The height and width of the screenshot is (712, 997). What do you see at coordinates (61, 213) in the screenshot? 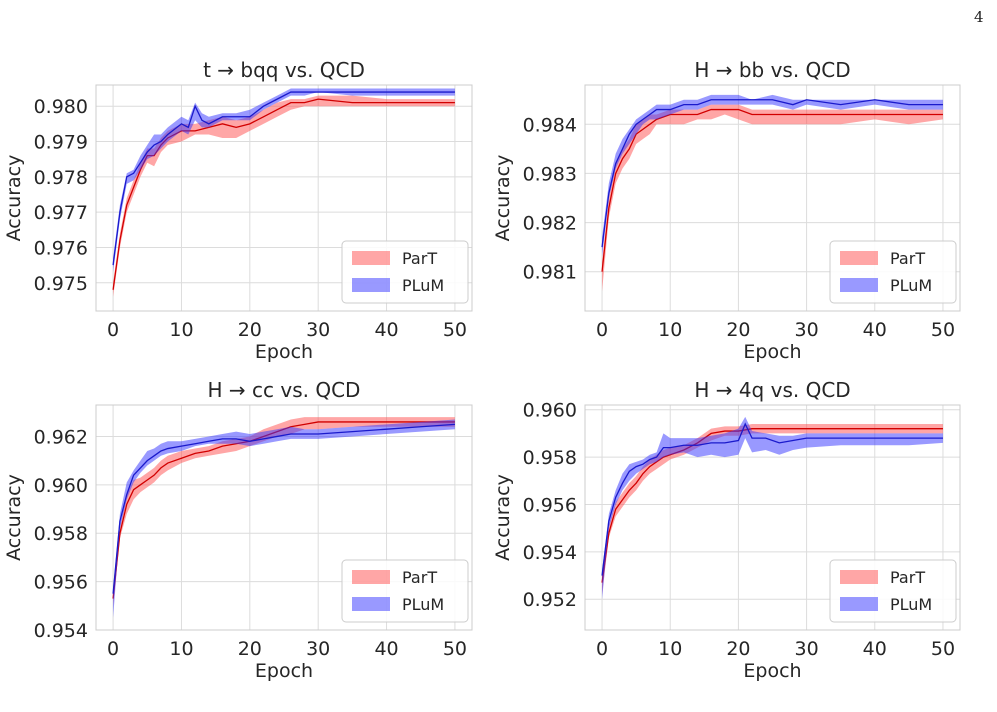
I see `y-tick-label: 0.977` at bounding box center [61, 213].